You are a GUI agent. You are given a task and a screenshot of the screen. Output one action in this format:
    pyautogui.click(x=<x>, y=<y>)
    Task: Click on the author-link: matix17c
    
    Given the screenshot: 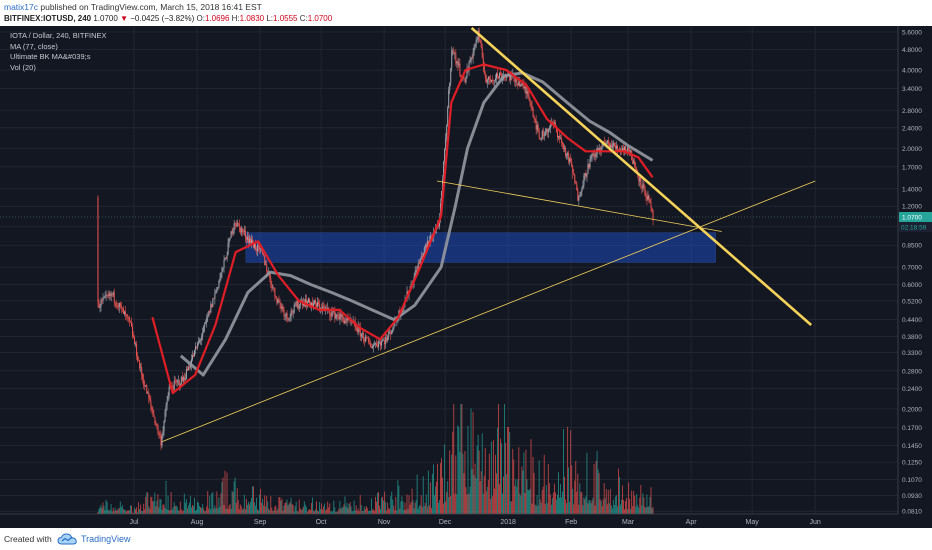 What is the action you would take?
    pyautogui.click(x=21, y=7)
    